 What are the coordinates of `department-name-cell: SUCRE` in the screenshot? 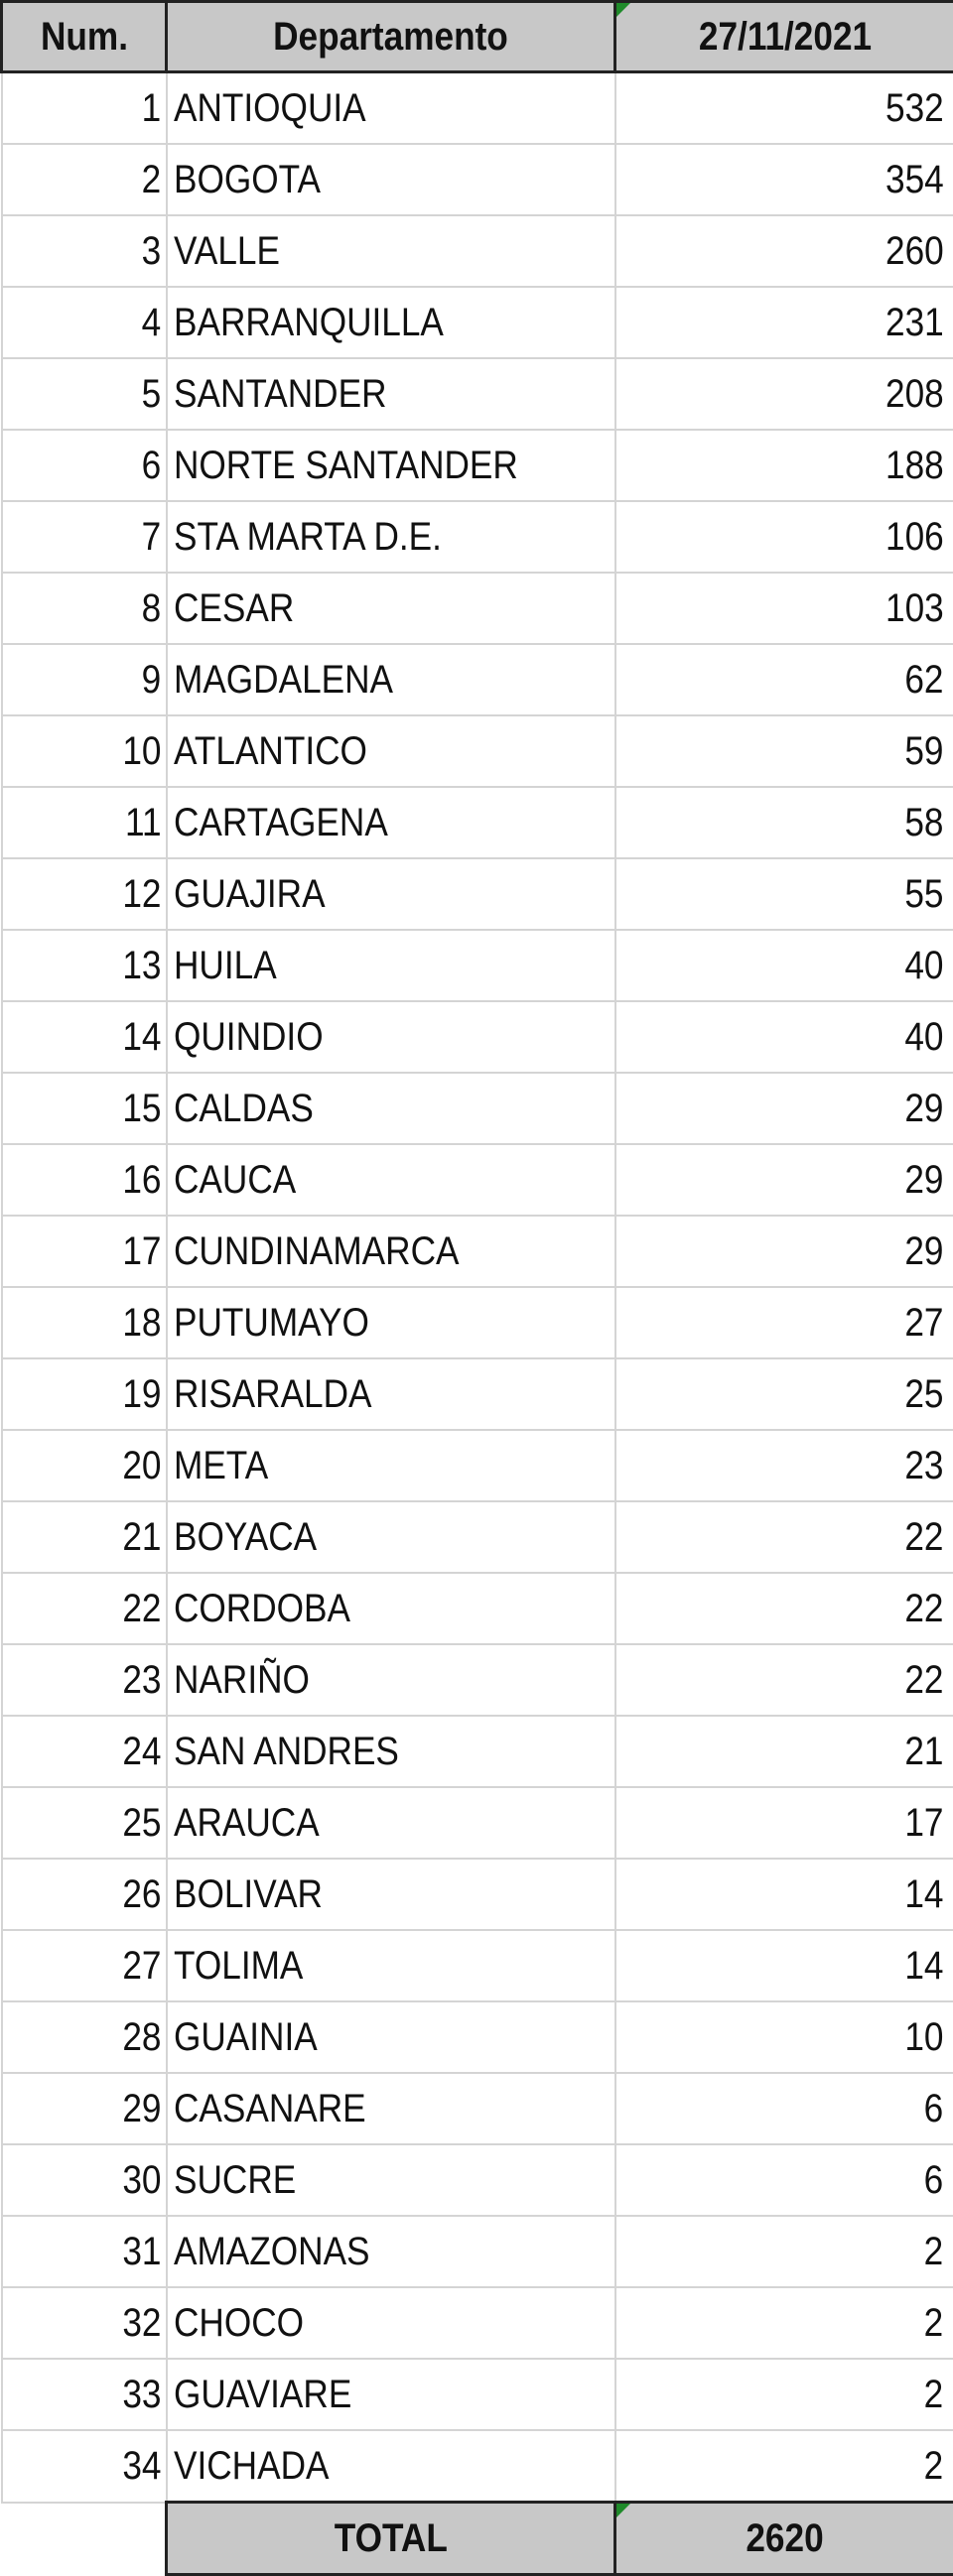 It's located at (391, 2180).